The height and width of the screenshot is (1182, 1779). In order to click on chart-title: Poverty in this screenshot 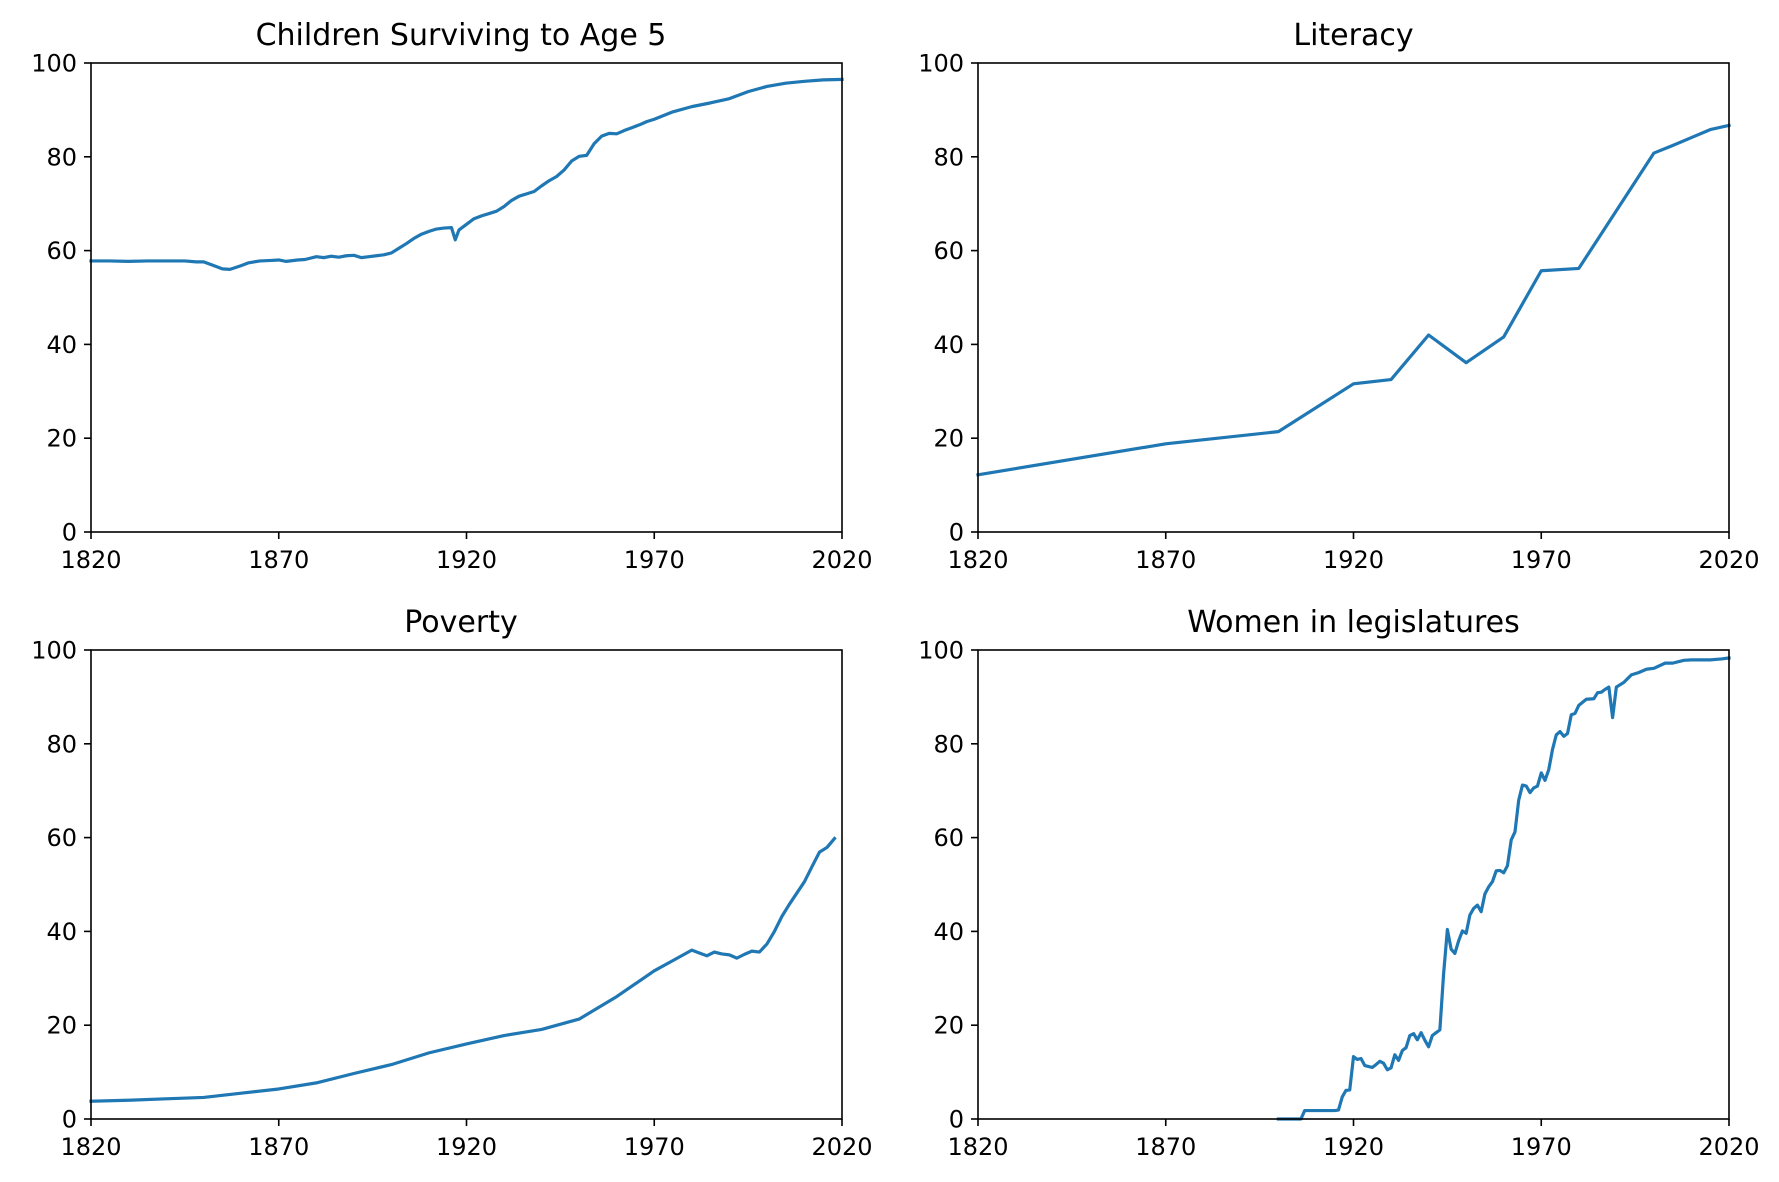, I will do `click(460, 622)`.